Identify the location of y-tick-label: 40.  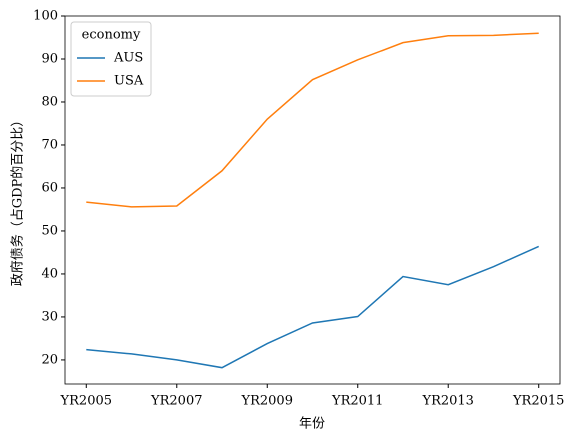
(49, 273).